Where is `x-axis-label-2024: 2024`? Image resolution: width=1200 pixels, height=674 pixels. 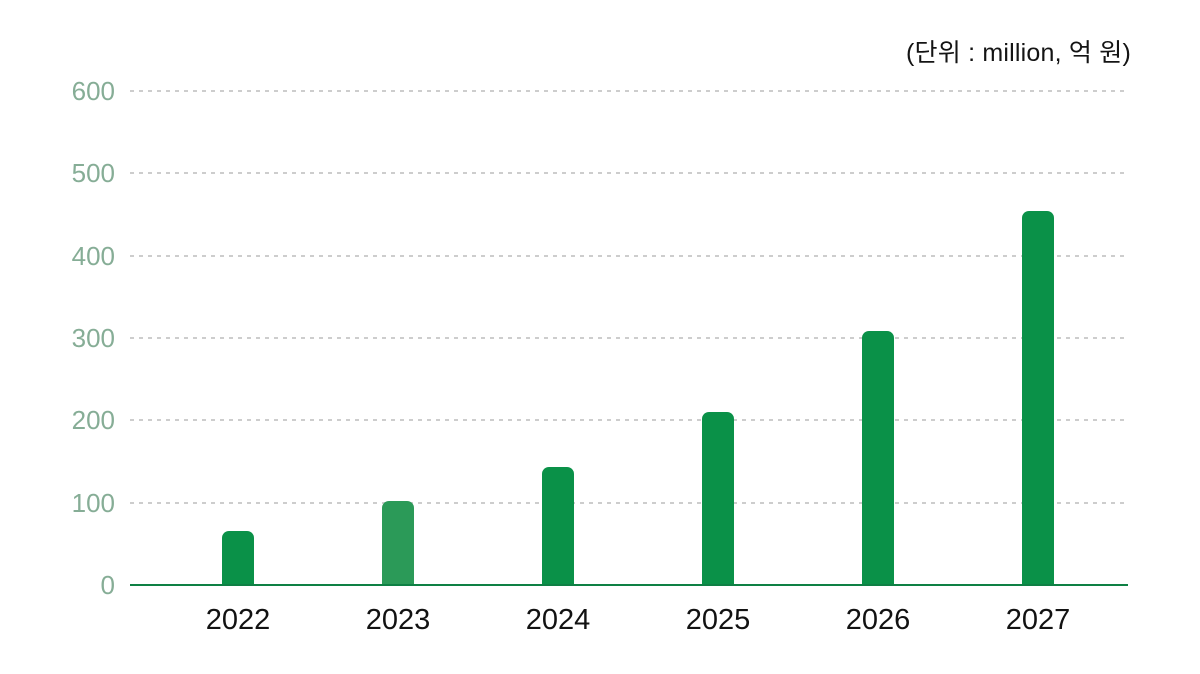 x-axis-label-2024: 2024 is located at coordinates (558, 620).